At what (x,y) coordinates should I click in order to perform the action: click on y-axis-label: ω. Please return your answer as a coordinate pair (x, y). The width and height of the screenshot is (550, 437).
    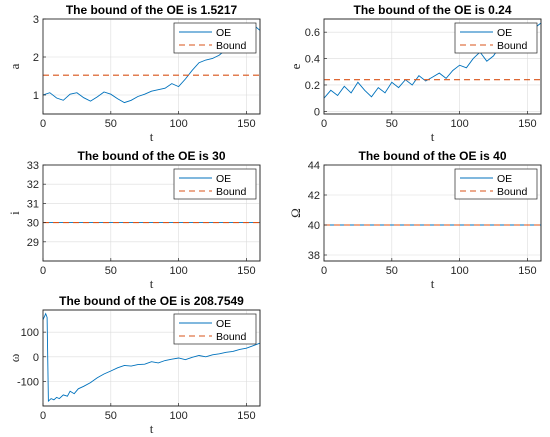
    Looking at the image, I should click on (14, 357).